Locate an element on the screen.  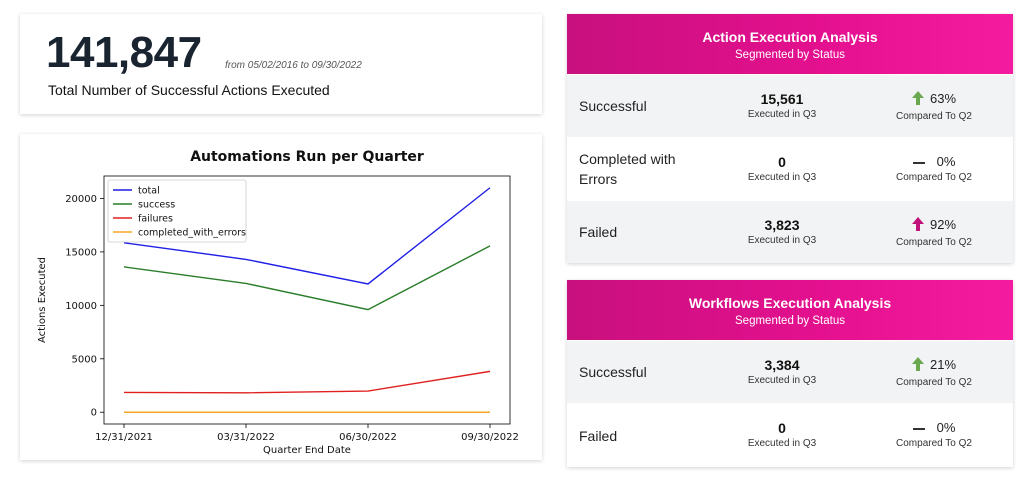
legend-label: completed_with_errors is located at coordinates (192, 233).